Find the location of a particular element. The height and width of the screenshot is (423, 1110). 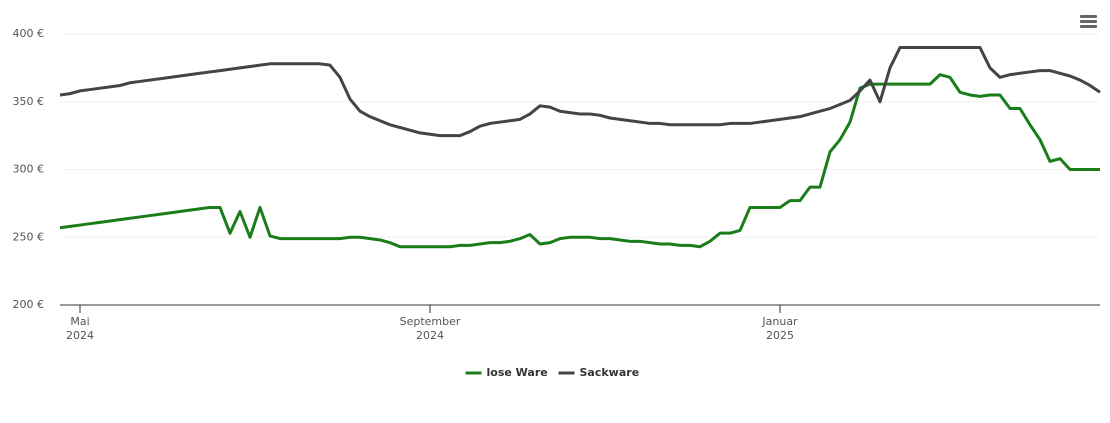

legend-label: Sackware is located at coordinates (610, 372).